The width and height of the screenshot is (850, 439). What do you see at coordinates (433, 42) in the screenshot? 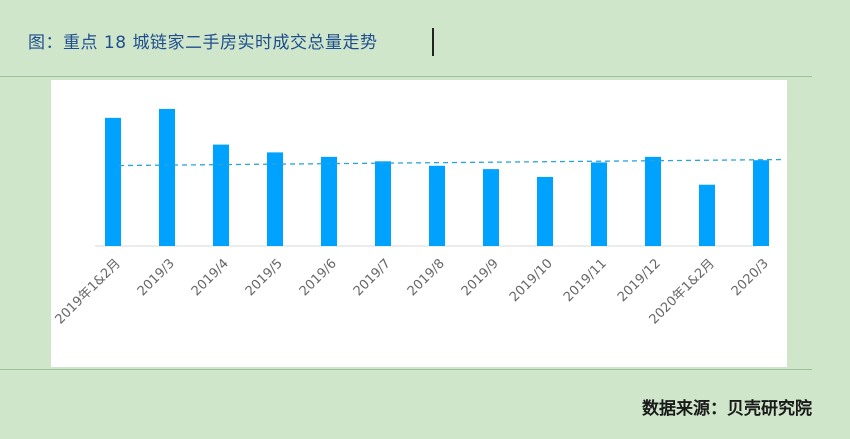
I see `text-cursor` at bounding box center [433, 42].